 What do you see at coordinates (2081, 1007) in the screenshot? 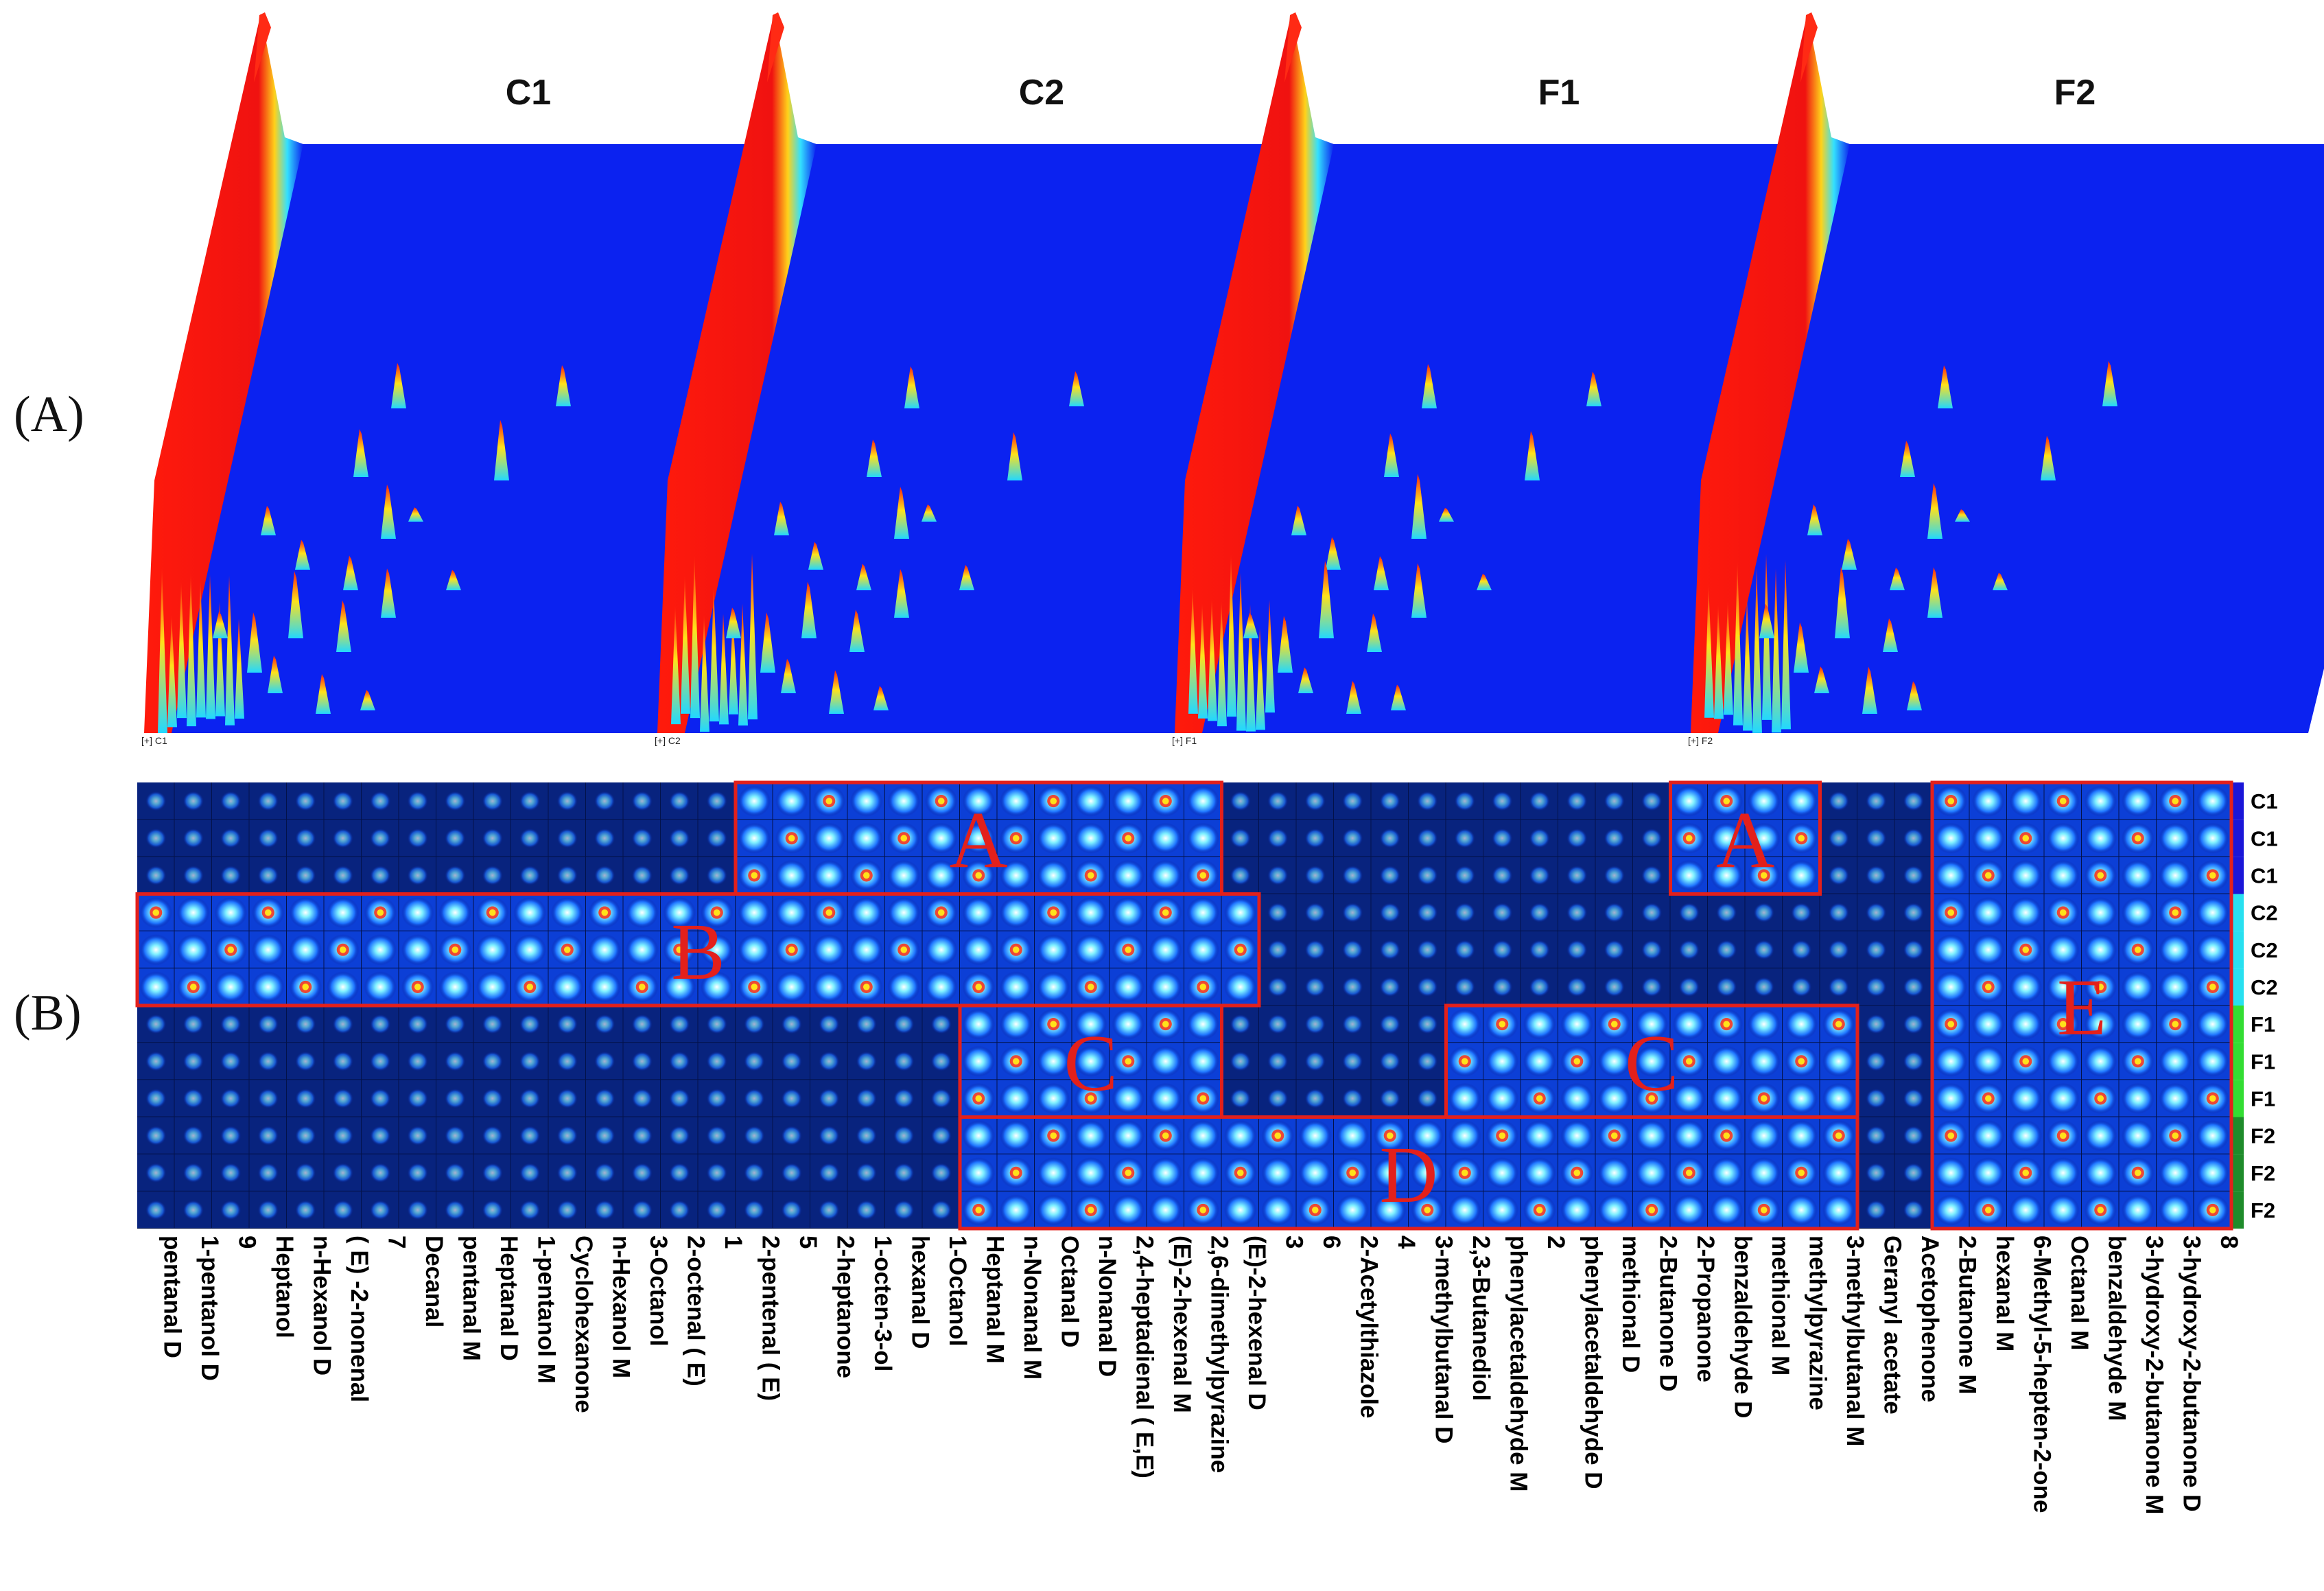
I see `region-letter-e: E` at bounding box center [2081, 1007].